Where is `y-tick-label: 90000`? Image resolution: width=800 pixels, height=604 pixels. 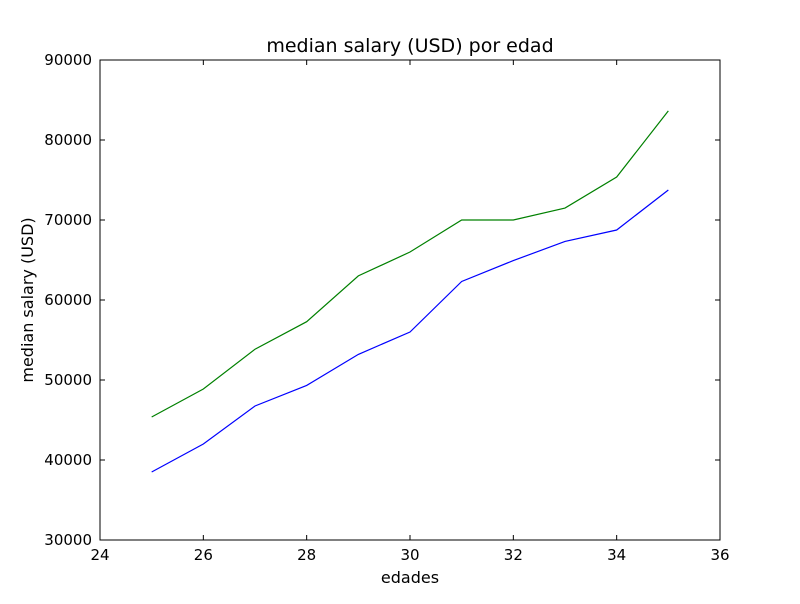 y-tick-label: 90000 is located at coordinates (68, 60).